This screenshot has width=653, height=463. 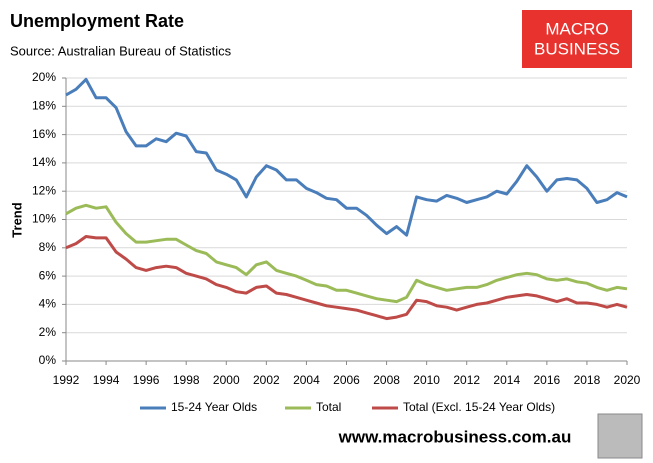 I want to click on chart-subtitle: Source: Australian Bureau of Statistics, so click(x=121, y=50).